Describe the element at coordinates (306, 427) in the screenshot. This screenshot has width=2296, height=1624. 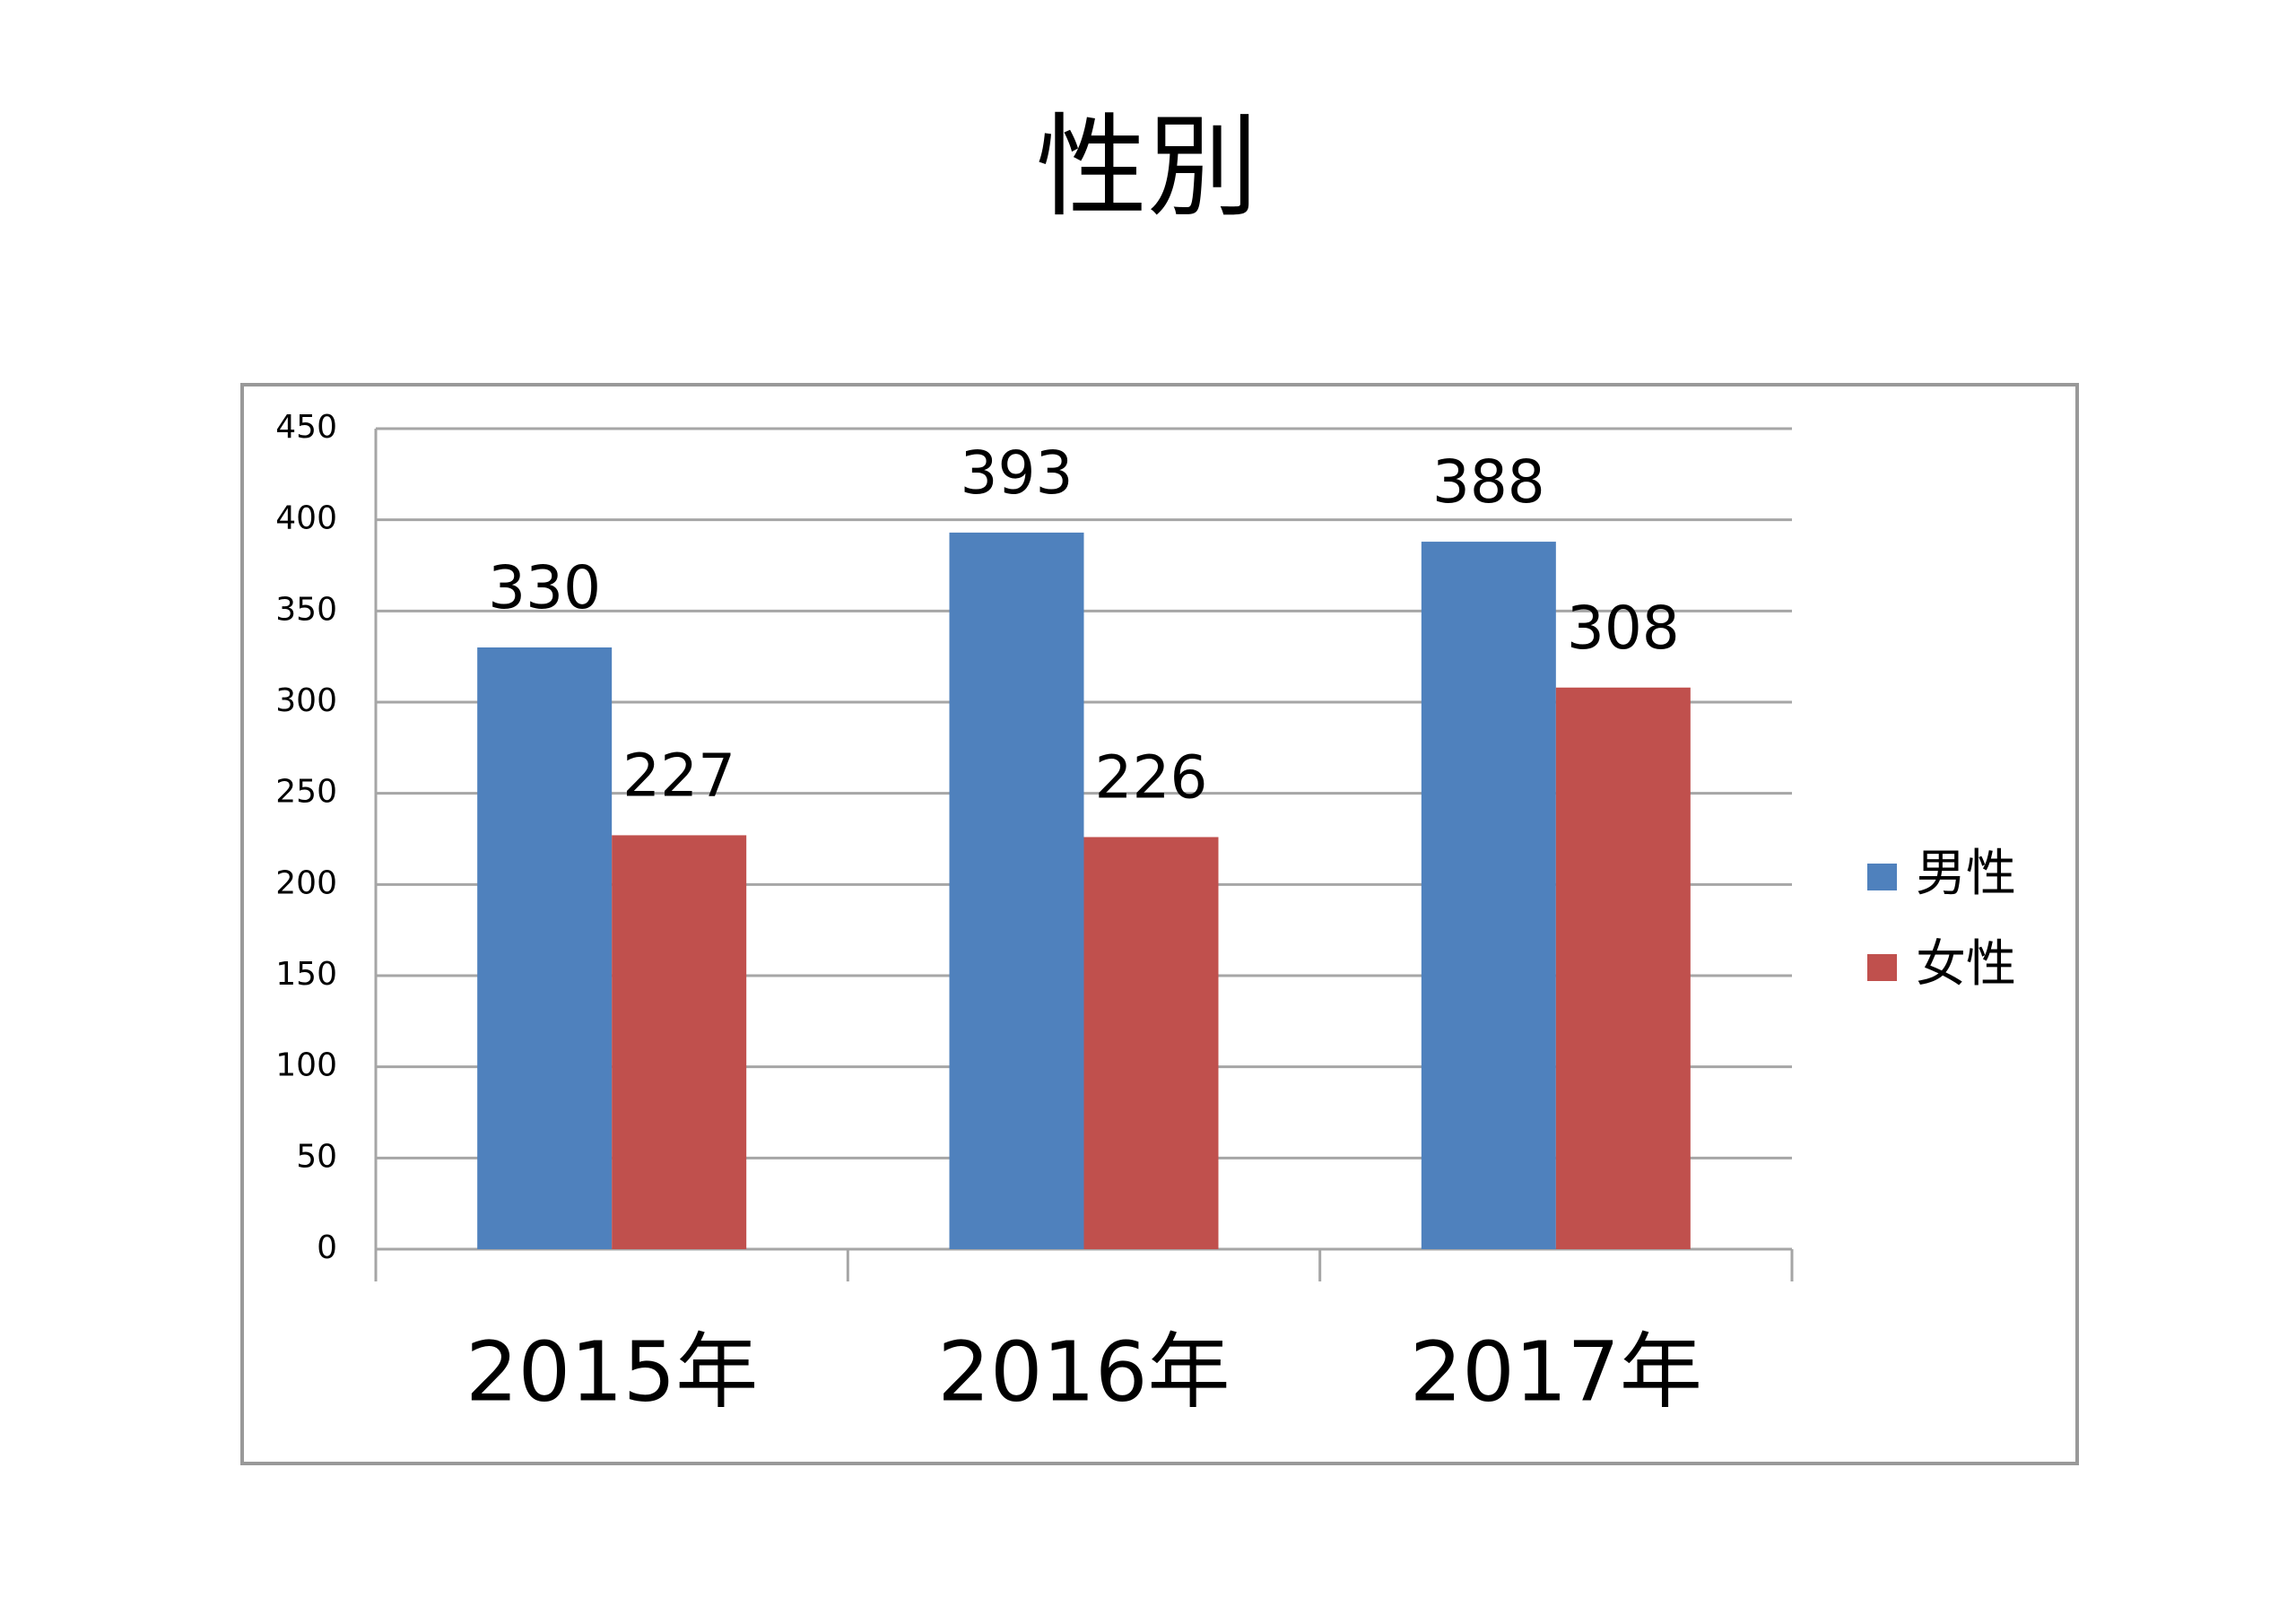
I see `y-tick-label: 450` at that location.